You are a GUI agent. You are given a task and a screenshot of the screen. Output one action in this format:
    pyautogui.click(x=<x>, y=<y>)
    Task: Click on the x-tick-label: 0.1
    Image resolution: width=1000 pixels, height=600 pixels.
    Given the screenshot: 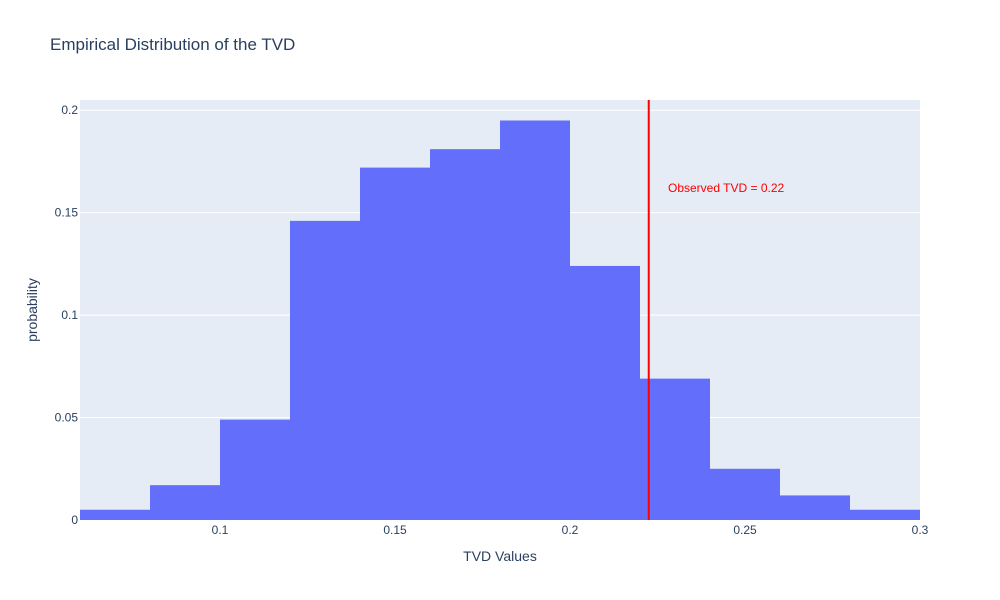 What is the action you would take?
    pyautogui.click(x=220, y=530)
    